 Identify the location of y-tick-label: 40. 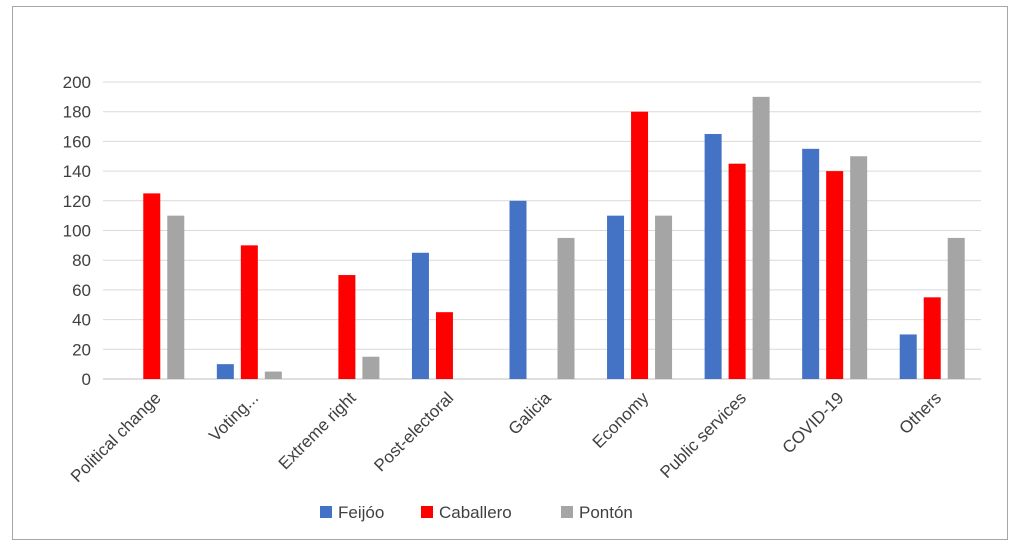
(81, 320).